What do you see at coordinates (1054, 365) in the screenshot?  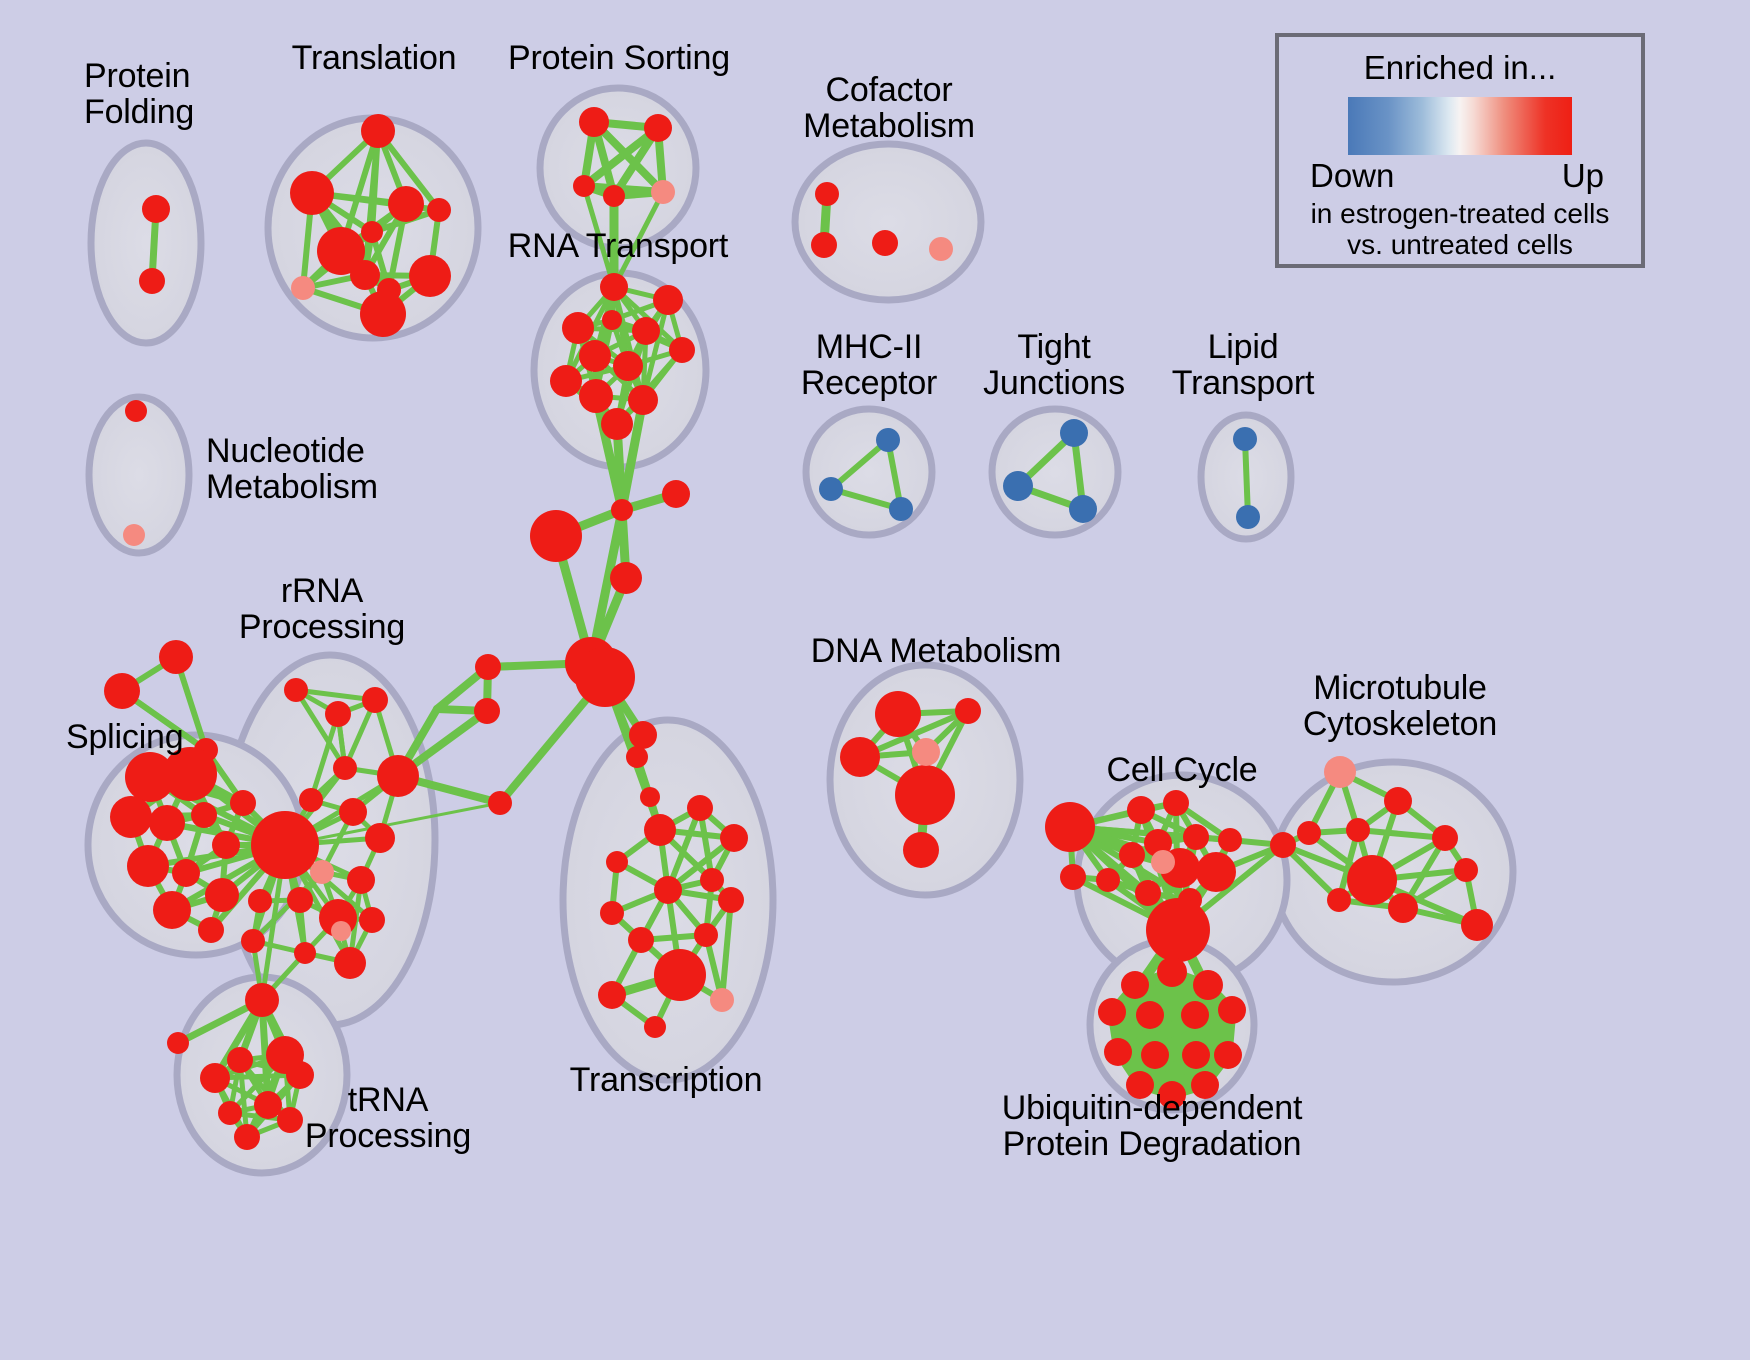 I see `cluster-label-tight-junctions: Tight Junctions` at bounding box center [1054, 365].